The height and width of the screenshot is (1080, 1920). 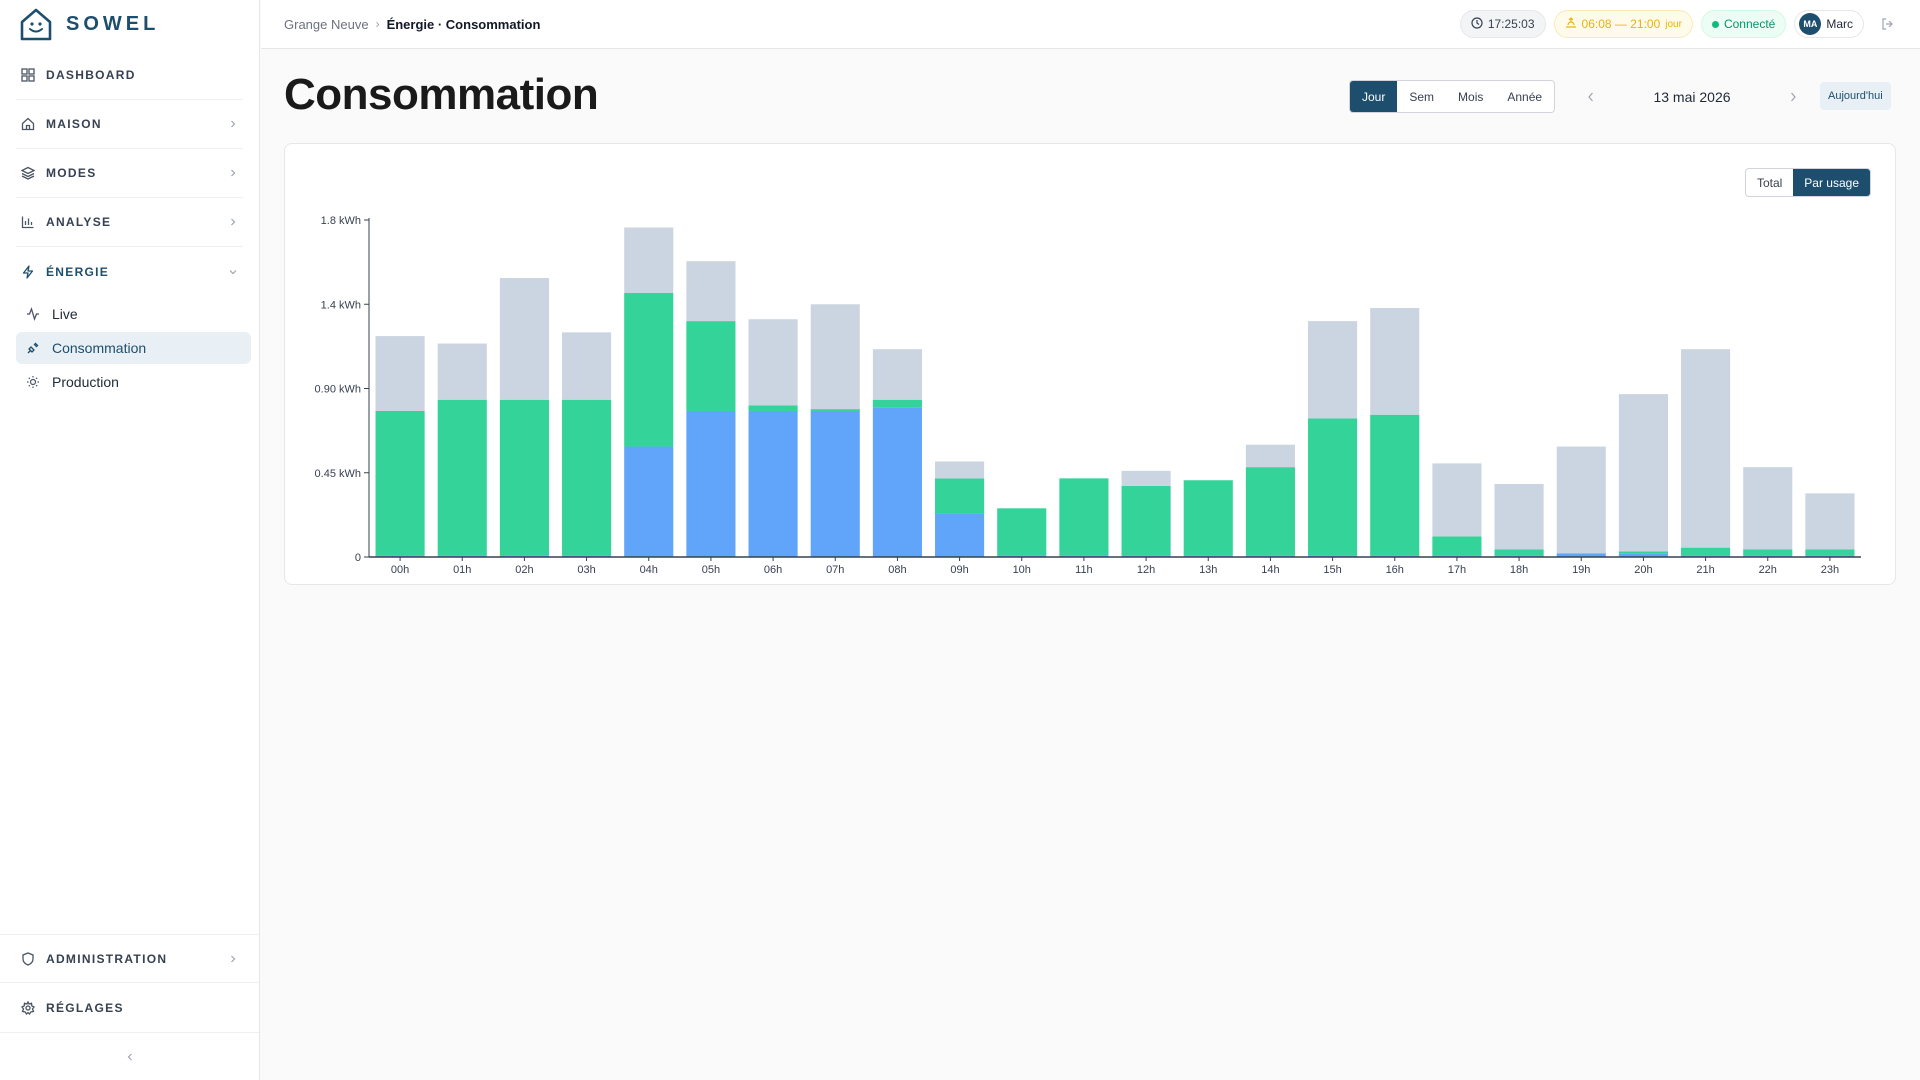 What do you see at coordinates (33, 382) in the screenshot?
I see `sun-icon` at bounding box center [33, 382].